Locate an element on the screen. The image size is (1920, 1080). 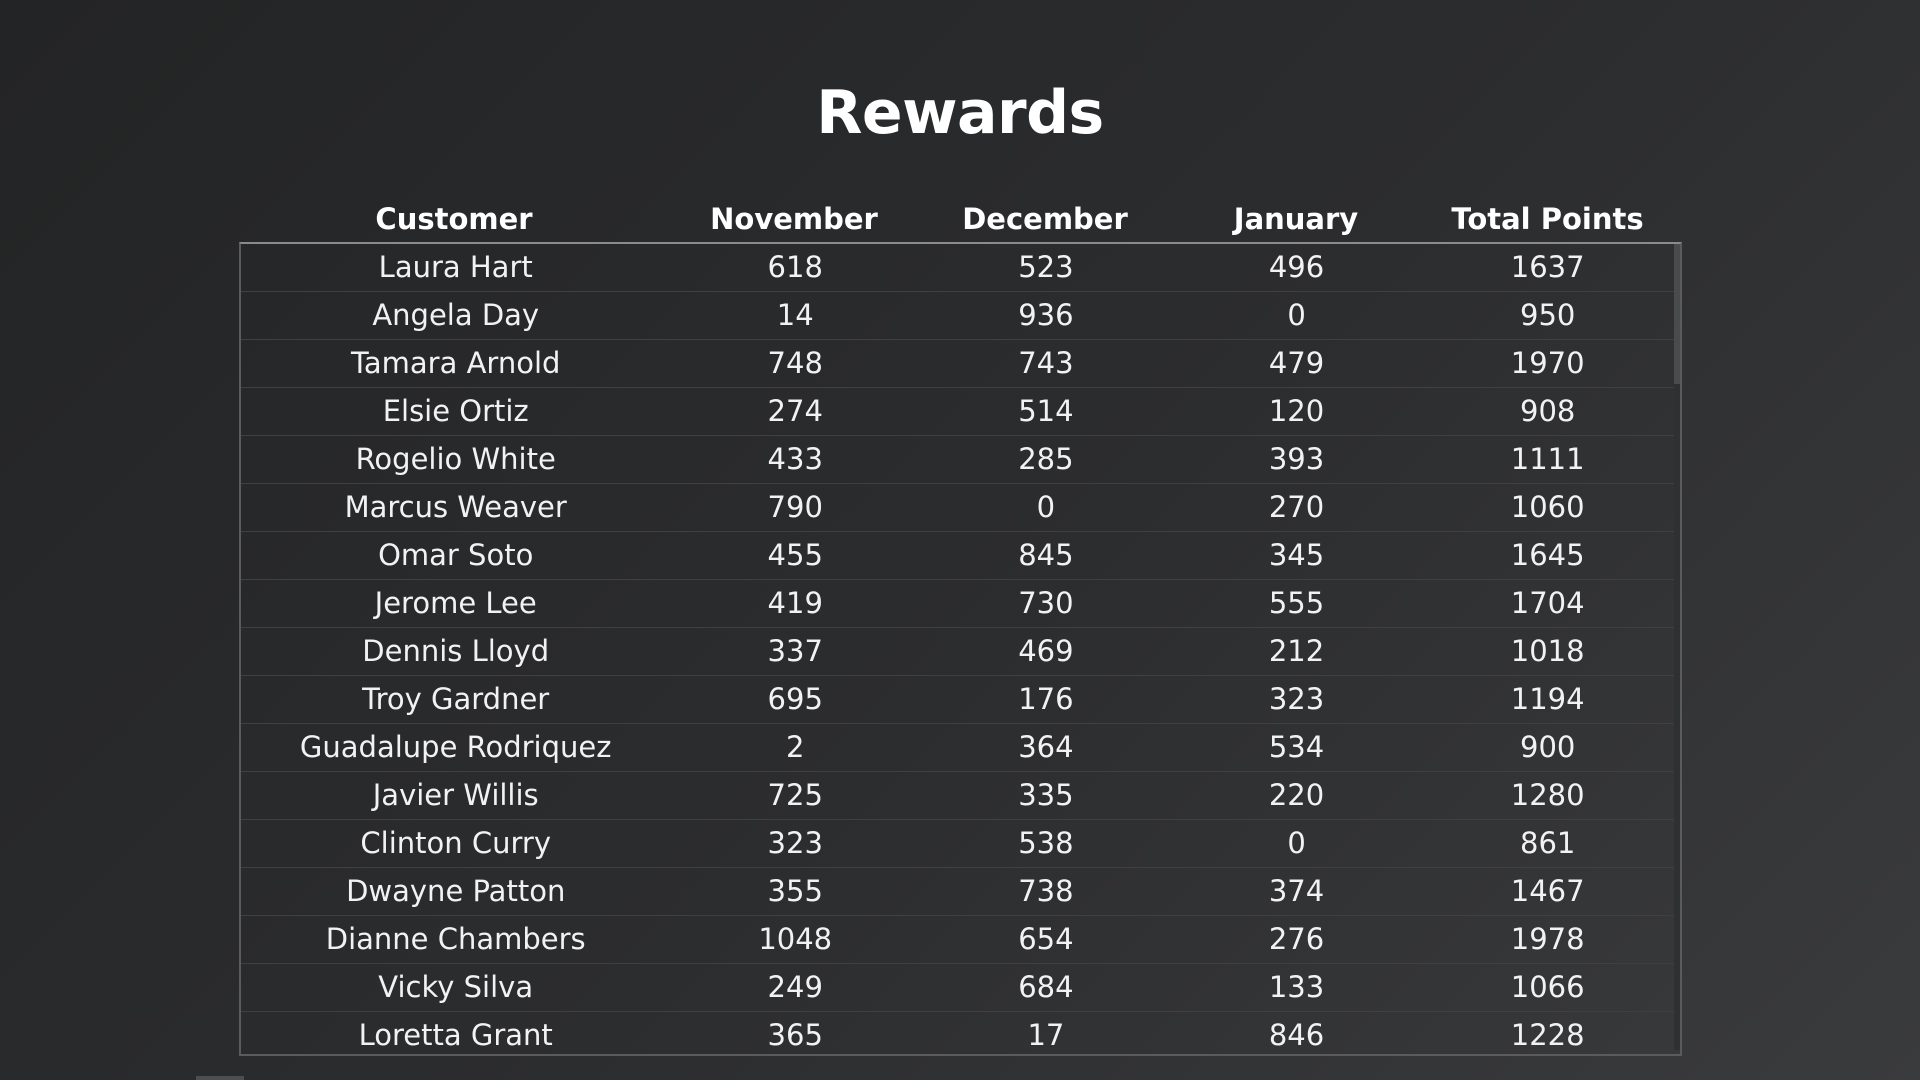
november-cell: 748 is located at coordinates (795, 363).